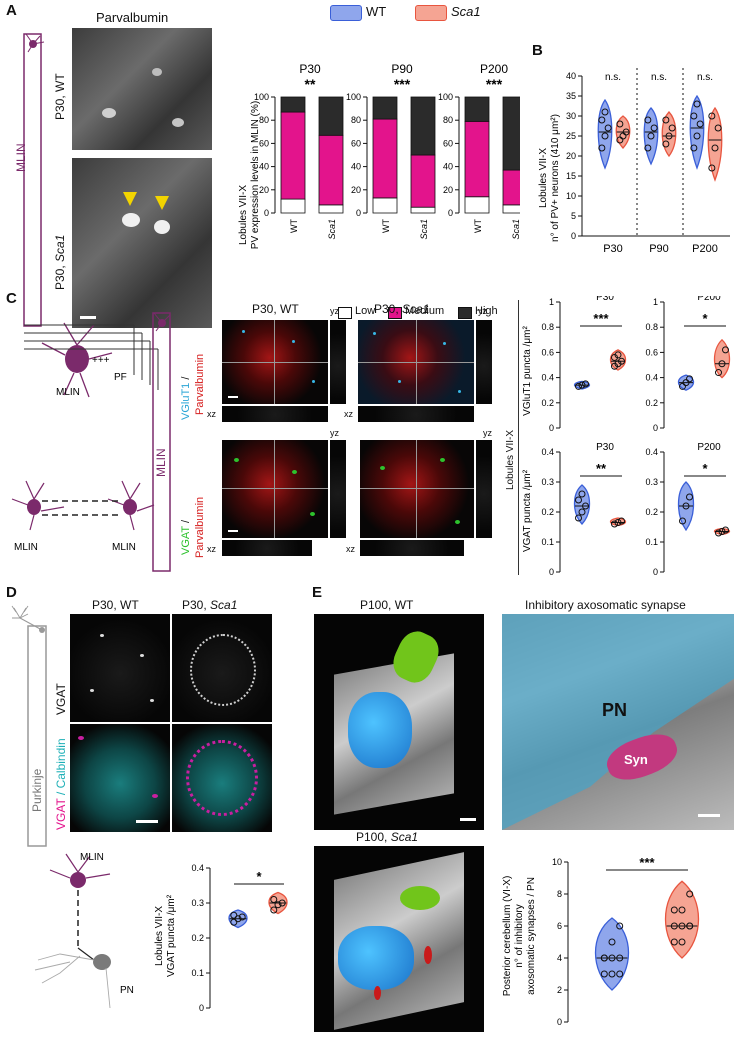  What do you see at coordinates (655, 428) in the screenshot?
I see `chart-c-vglut1-p200-tick-label: 0` at bounding box center [655, 428].